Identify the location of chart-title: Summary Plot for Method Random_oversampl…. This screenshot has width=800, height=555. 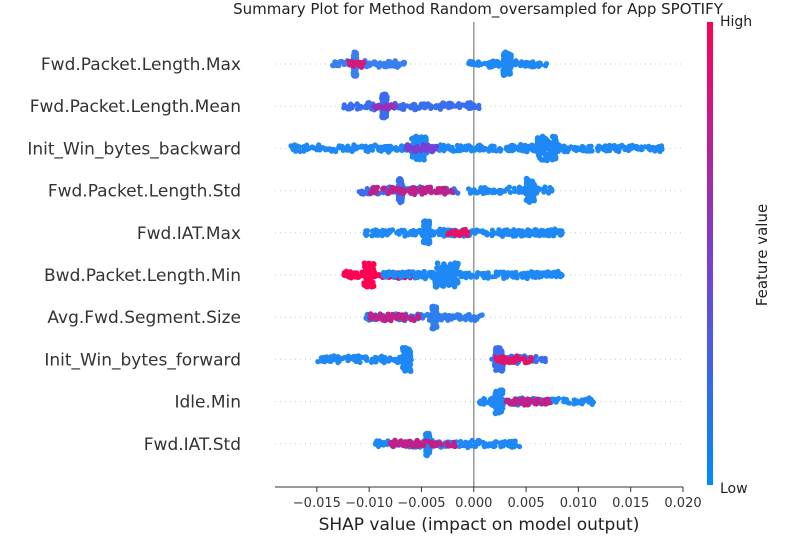
(478, 9).